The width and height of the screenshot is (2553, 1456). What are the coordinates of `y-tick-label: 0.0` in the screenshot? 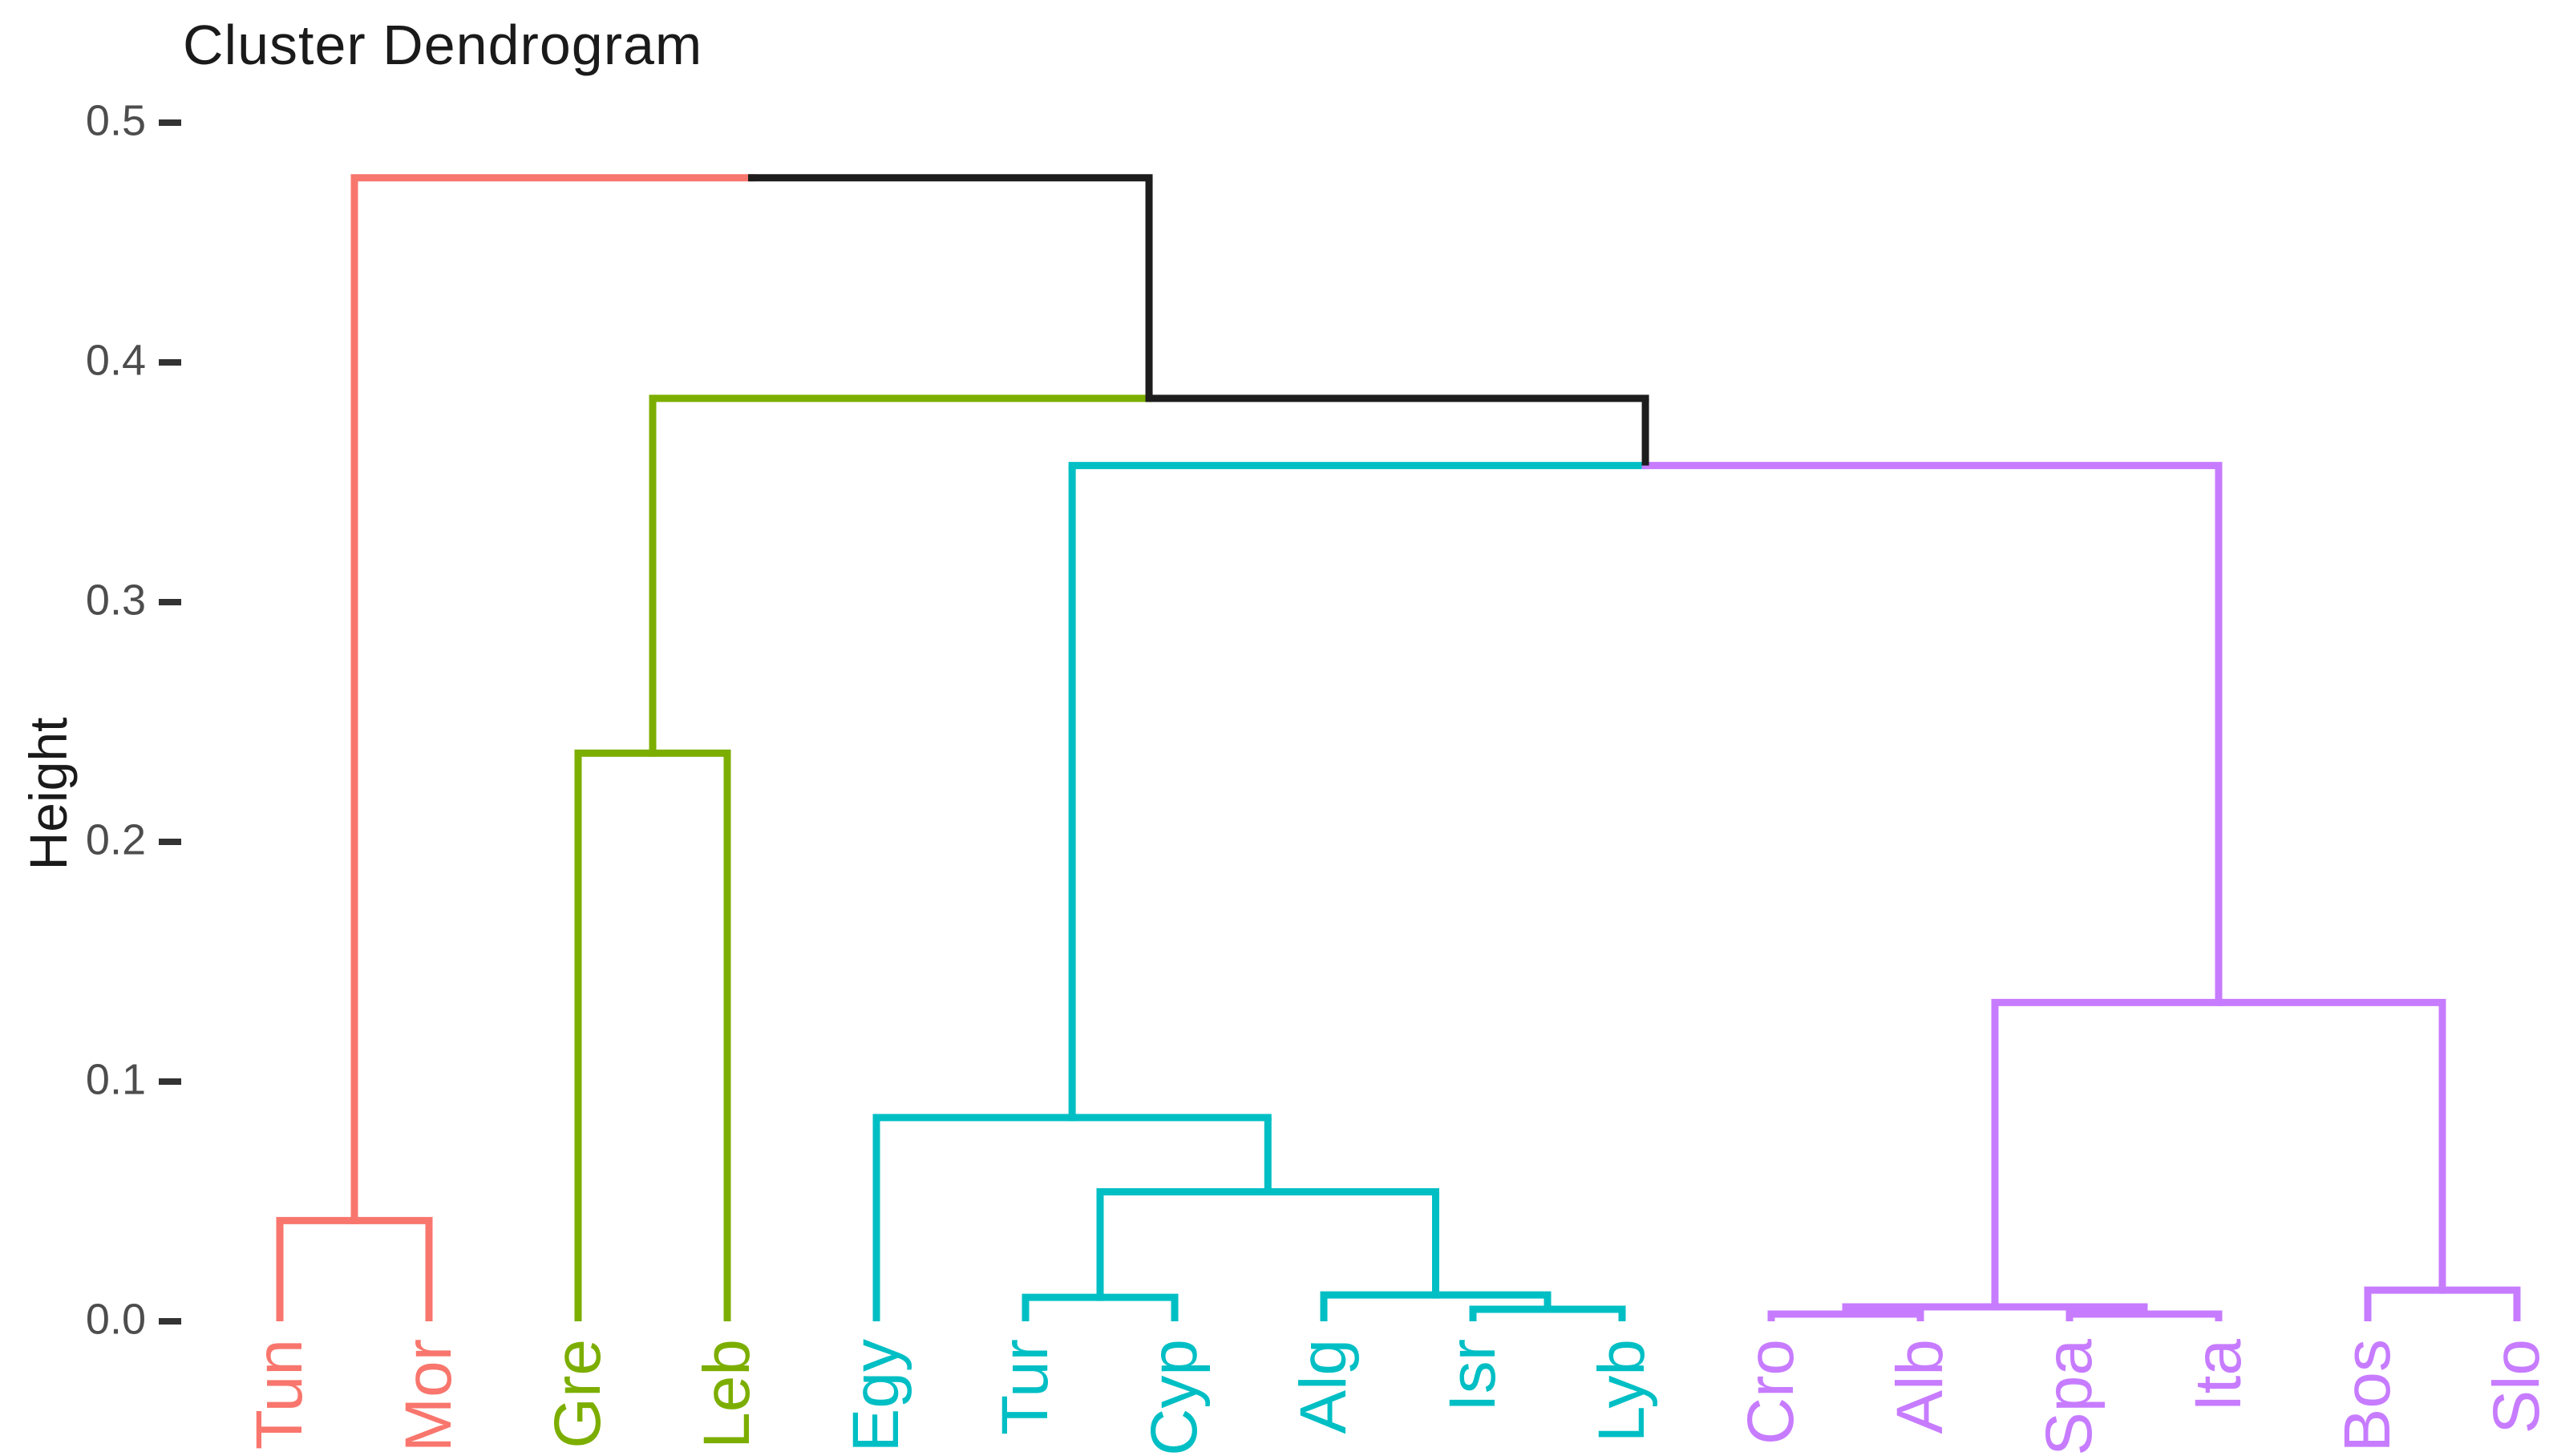 It's located at (116, 1319).